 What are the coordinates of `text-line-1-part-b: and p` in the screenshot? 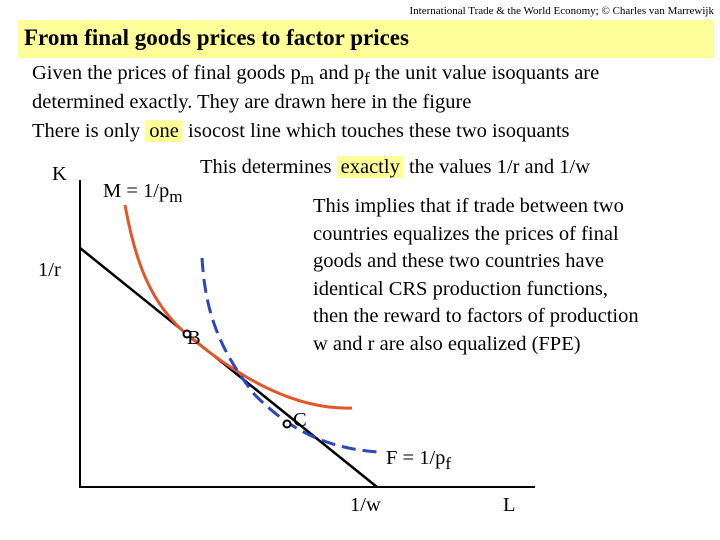 It's located at (339, 73).